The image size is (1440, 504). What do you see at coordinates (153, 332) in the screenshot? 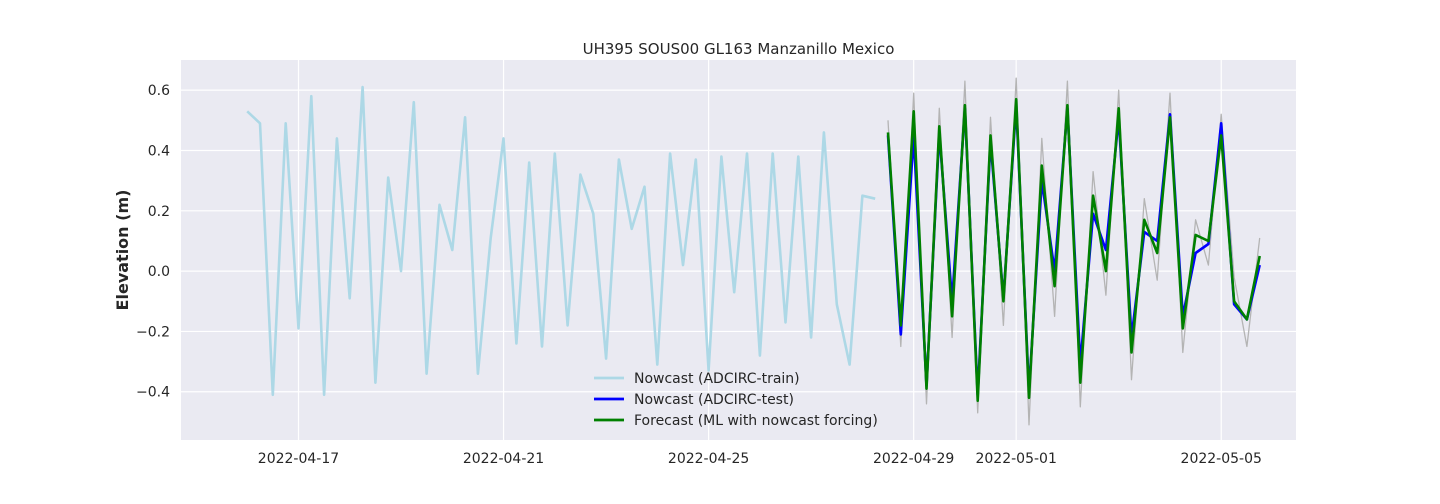
I see `y-tick-label: −0.2` at bounding box center [153, 332].